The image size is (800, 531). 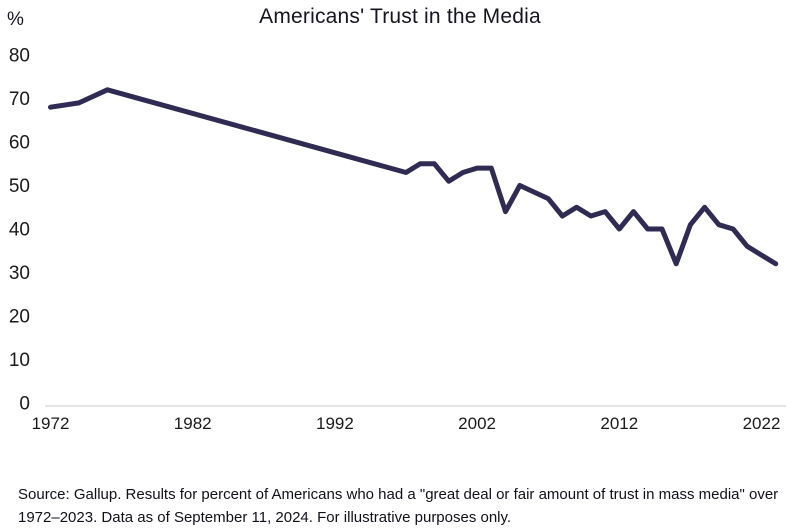 What do you see at coordinates (19, 99) in the screenshot?
I see `y-tick-label: 70` at bounding box center [19, 99].